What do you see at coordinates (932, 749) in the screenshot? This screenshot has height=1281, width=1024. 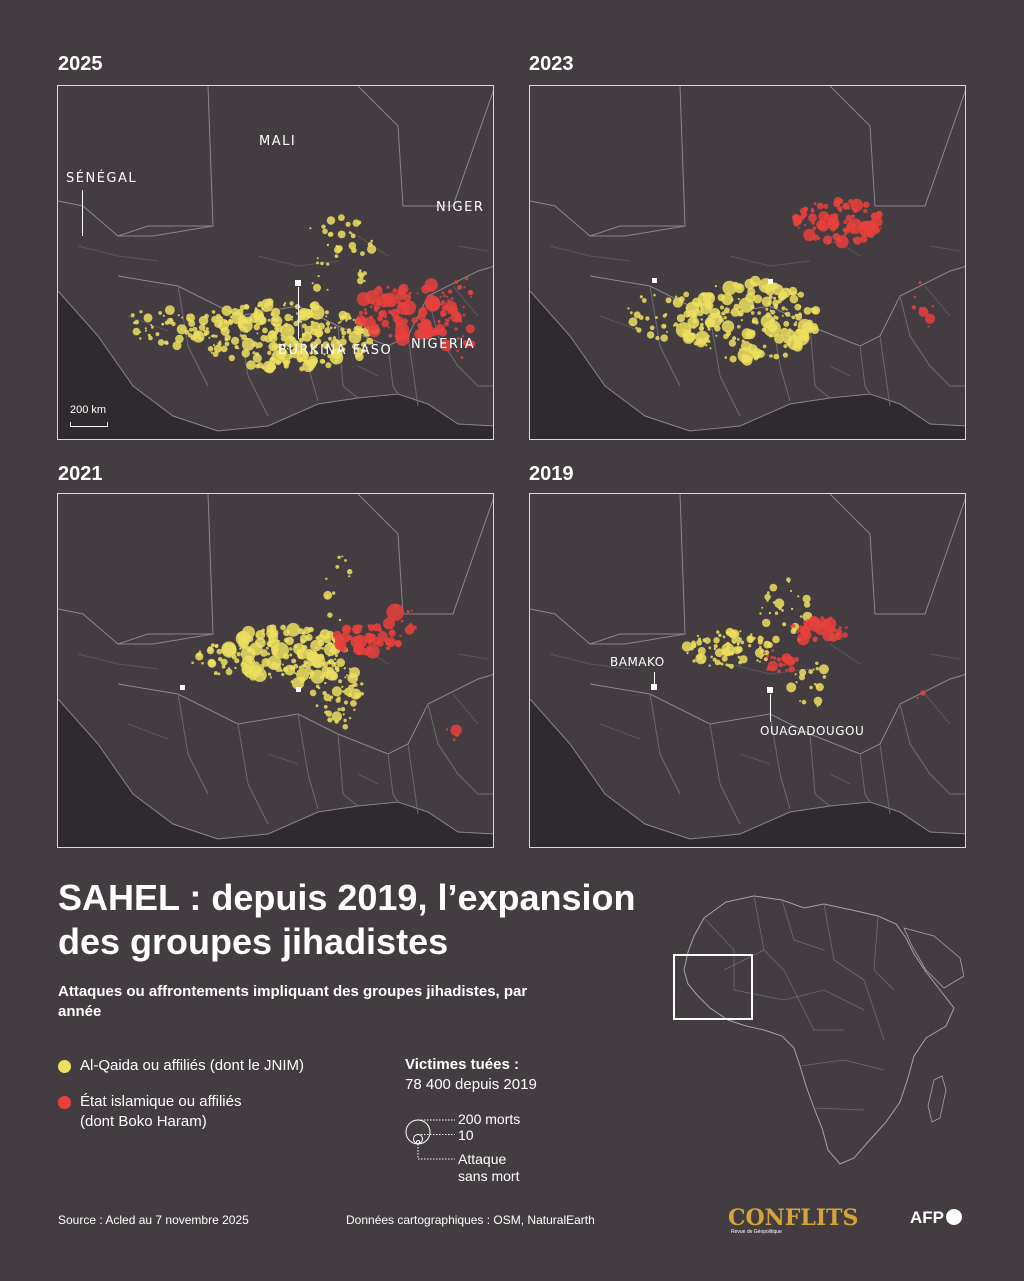 I see `border-nigeria` at bounding box center [932, 749].